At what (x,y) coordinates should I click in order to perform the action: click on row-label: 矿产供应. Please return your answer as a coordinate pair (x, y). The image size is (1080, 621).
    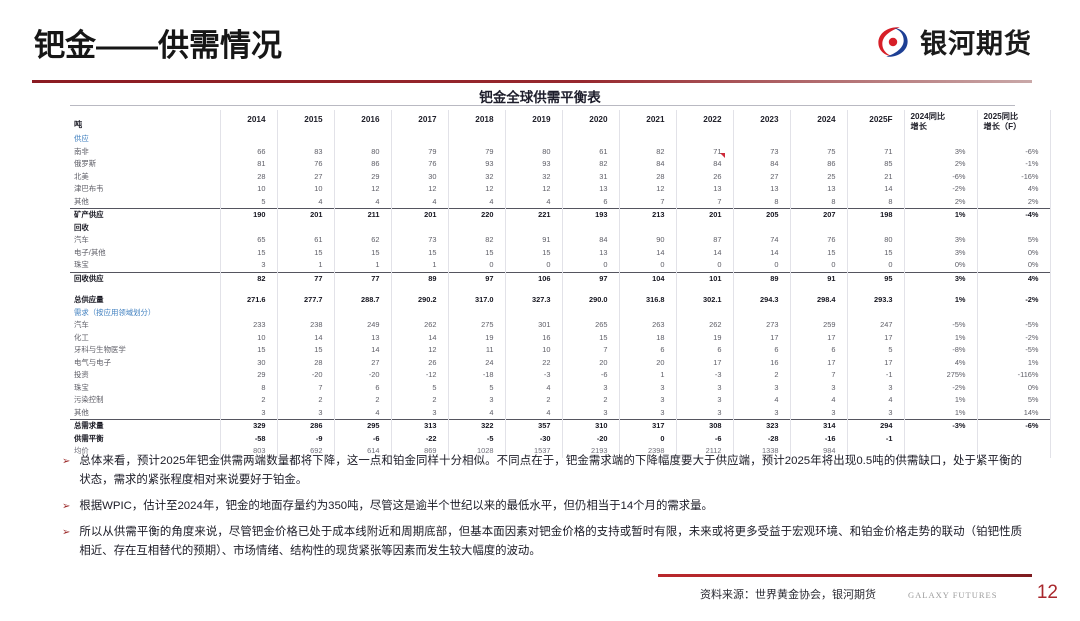
    Looking at the image, I should click on (145, 215).